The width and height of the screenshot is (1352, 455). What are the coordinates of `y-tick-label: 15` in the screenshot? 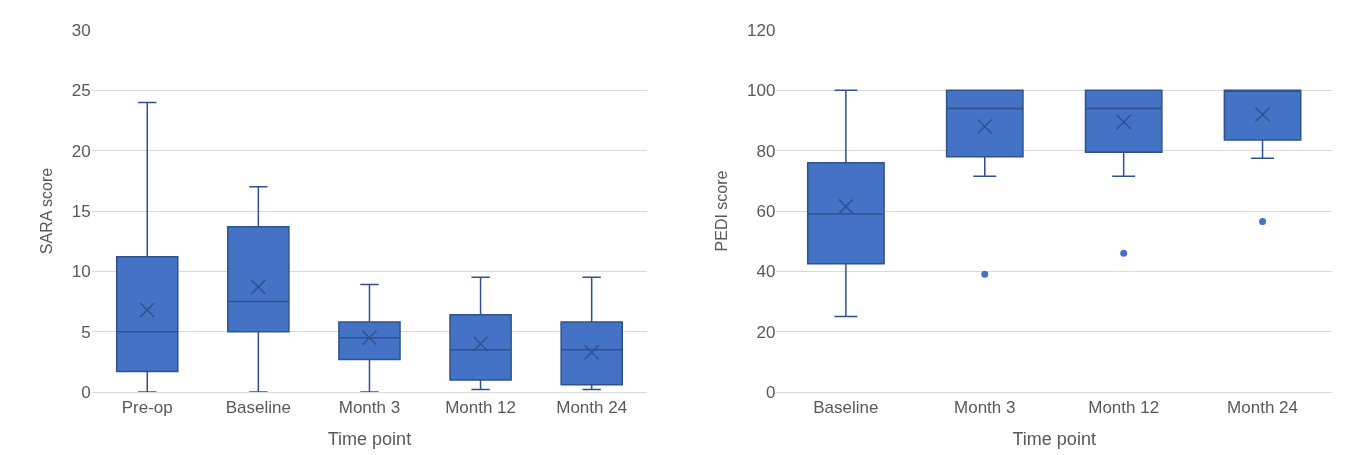 It's located at (81, 211).